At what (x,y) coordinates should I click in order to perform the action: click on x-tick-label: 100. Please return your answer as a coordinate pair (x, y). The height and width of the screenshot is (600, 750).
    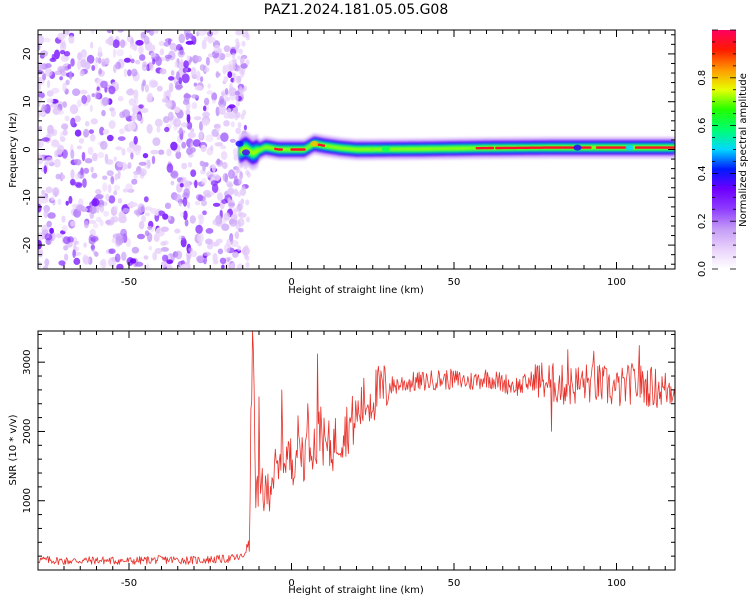
    Looking at the image, I should click on (616, 583).